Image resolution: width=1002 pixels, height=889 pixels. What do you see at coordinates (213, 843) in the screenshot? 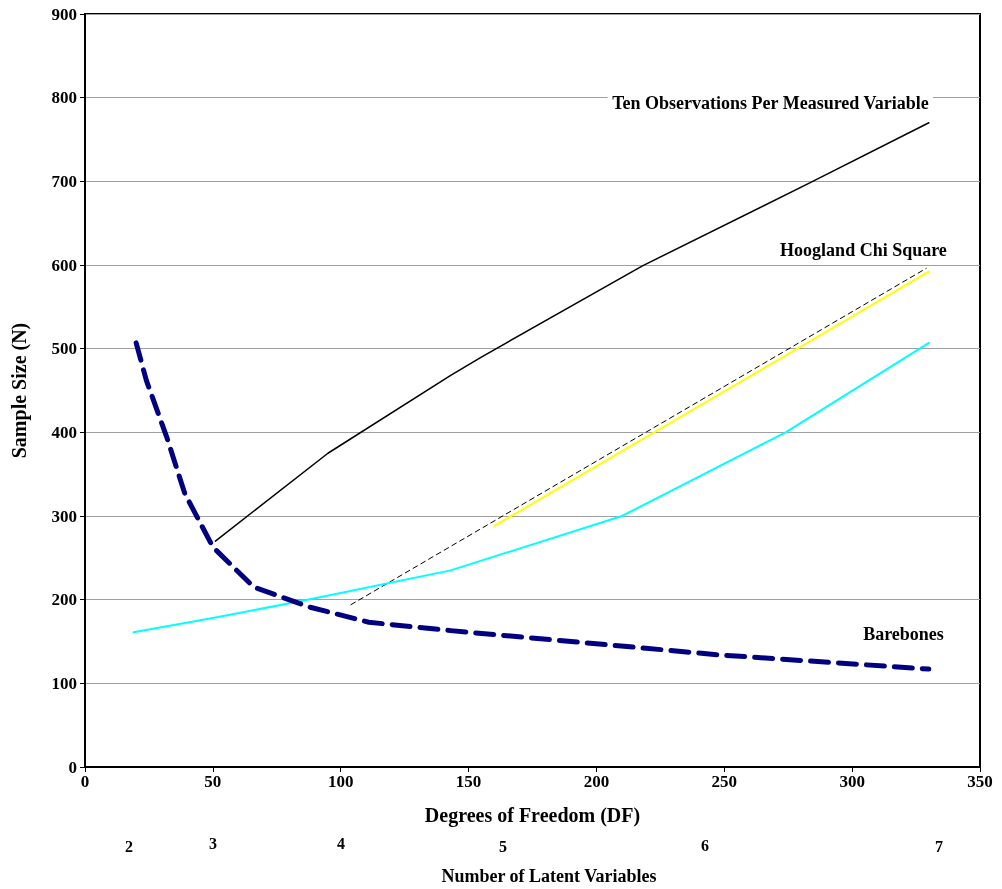
I see `text: 3` at bounding box center [213, 843].